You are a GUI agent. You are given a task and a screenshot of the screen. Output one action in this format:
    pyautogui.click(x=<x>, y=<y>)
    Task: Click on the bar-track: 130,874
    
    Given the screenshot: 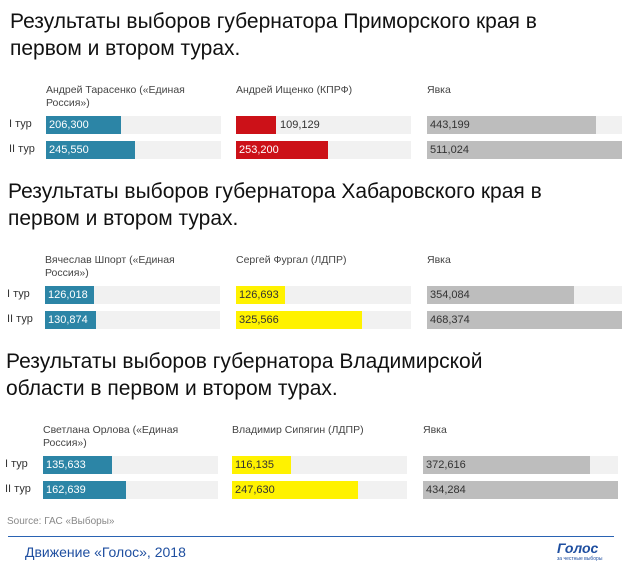 What is the action you would take?
    pyautogui.click(x=132, y=320)
    